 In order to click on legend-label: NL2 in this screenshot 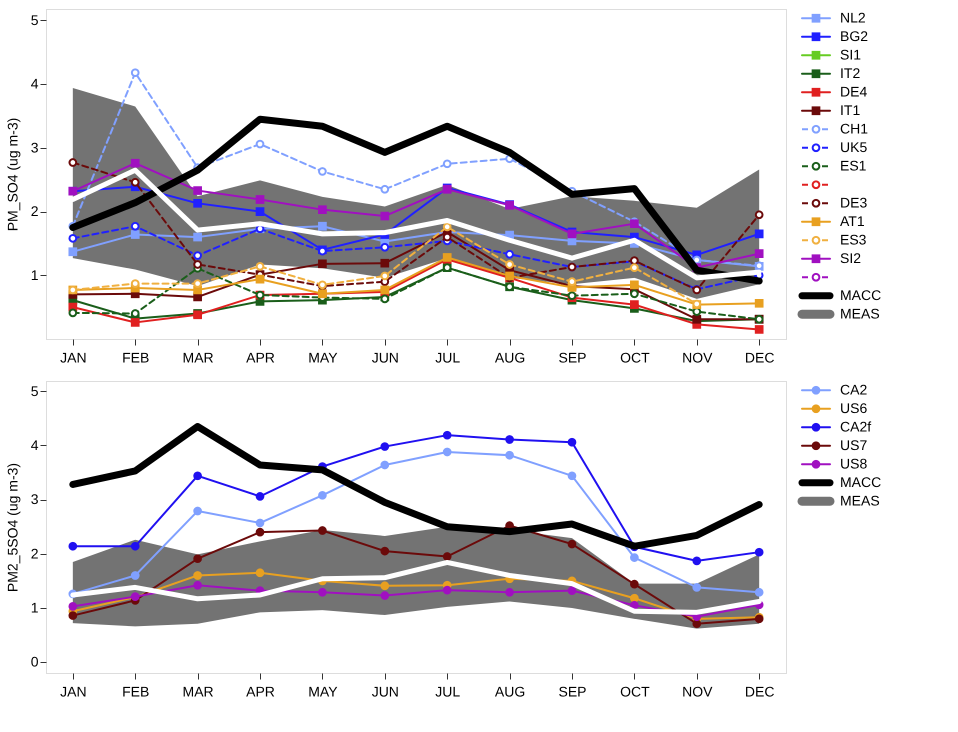, I will do `click(853, 17)`.